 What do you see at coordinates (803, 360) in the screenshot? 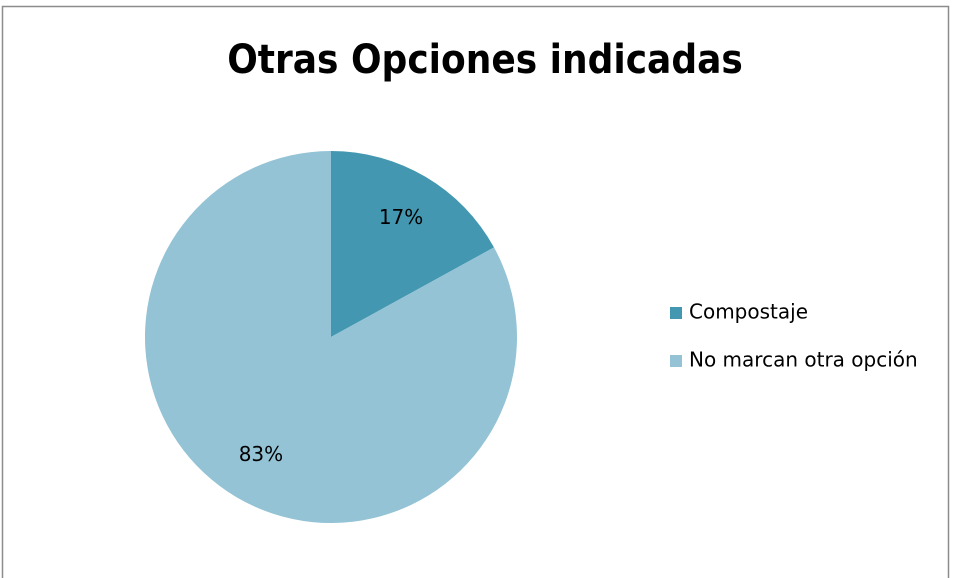
I see `legend-label: No marcan otra opción` at bounding box center [803, 360].